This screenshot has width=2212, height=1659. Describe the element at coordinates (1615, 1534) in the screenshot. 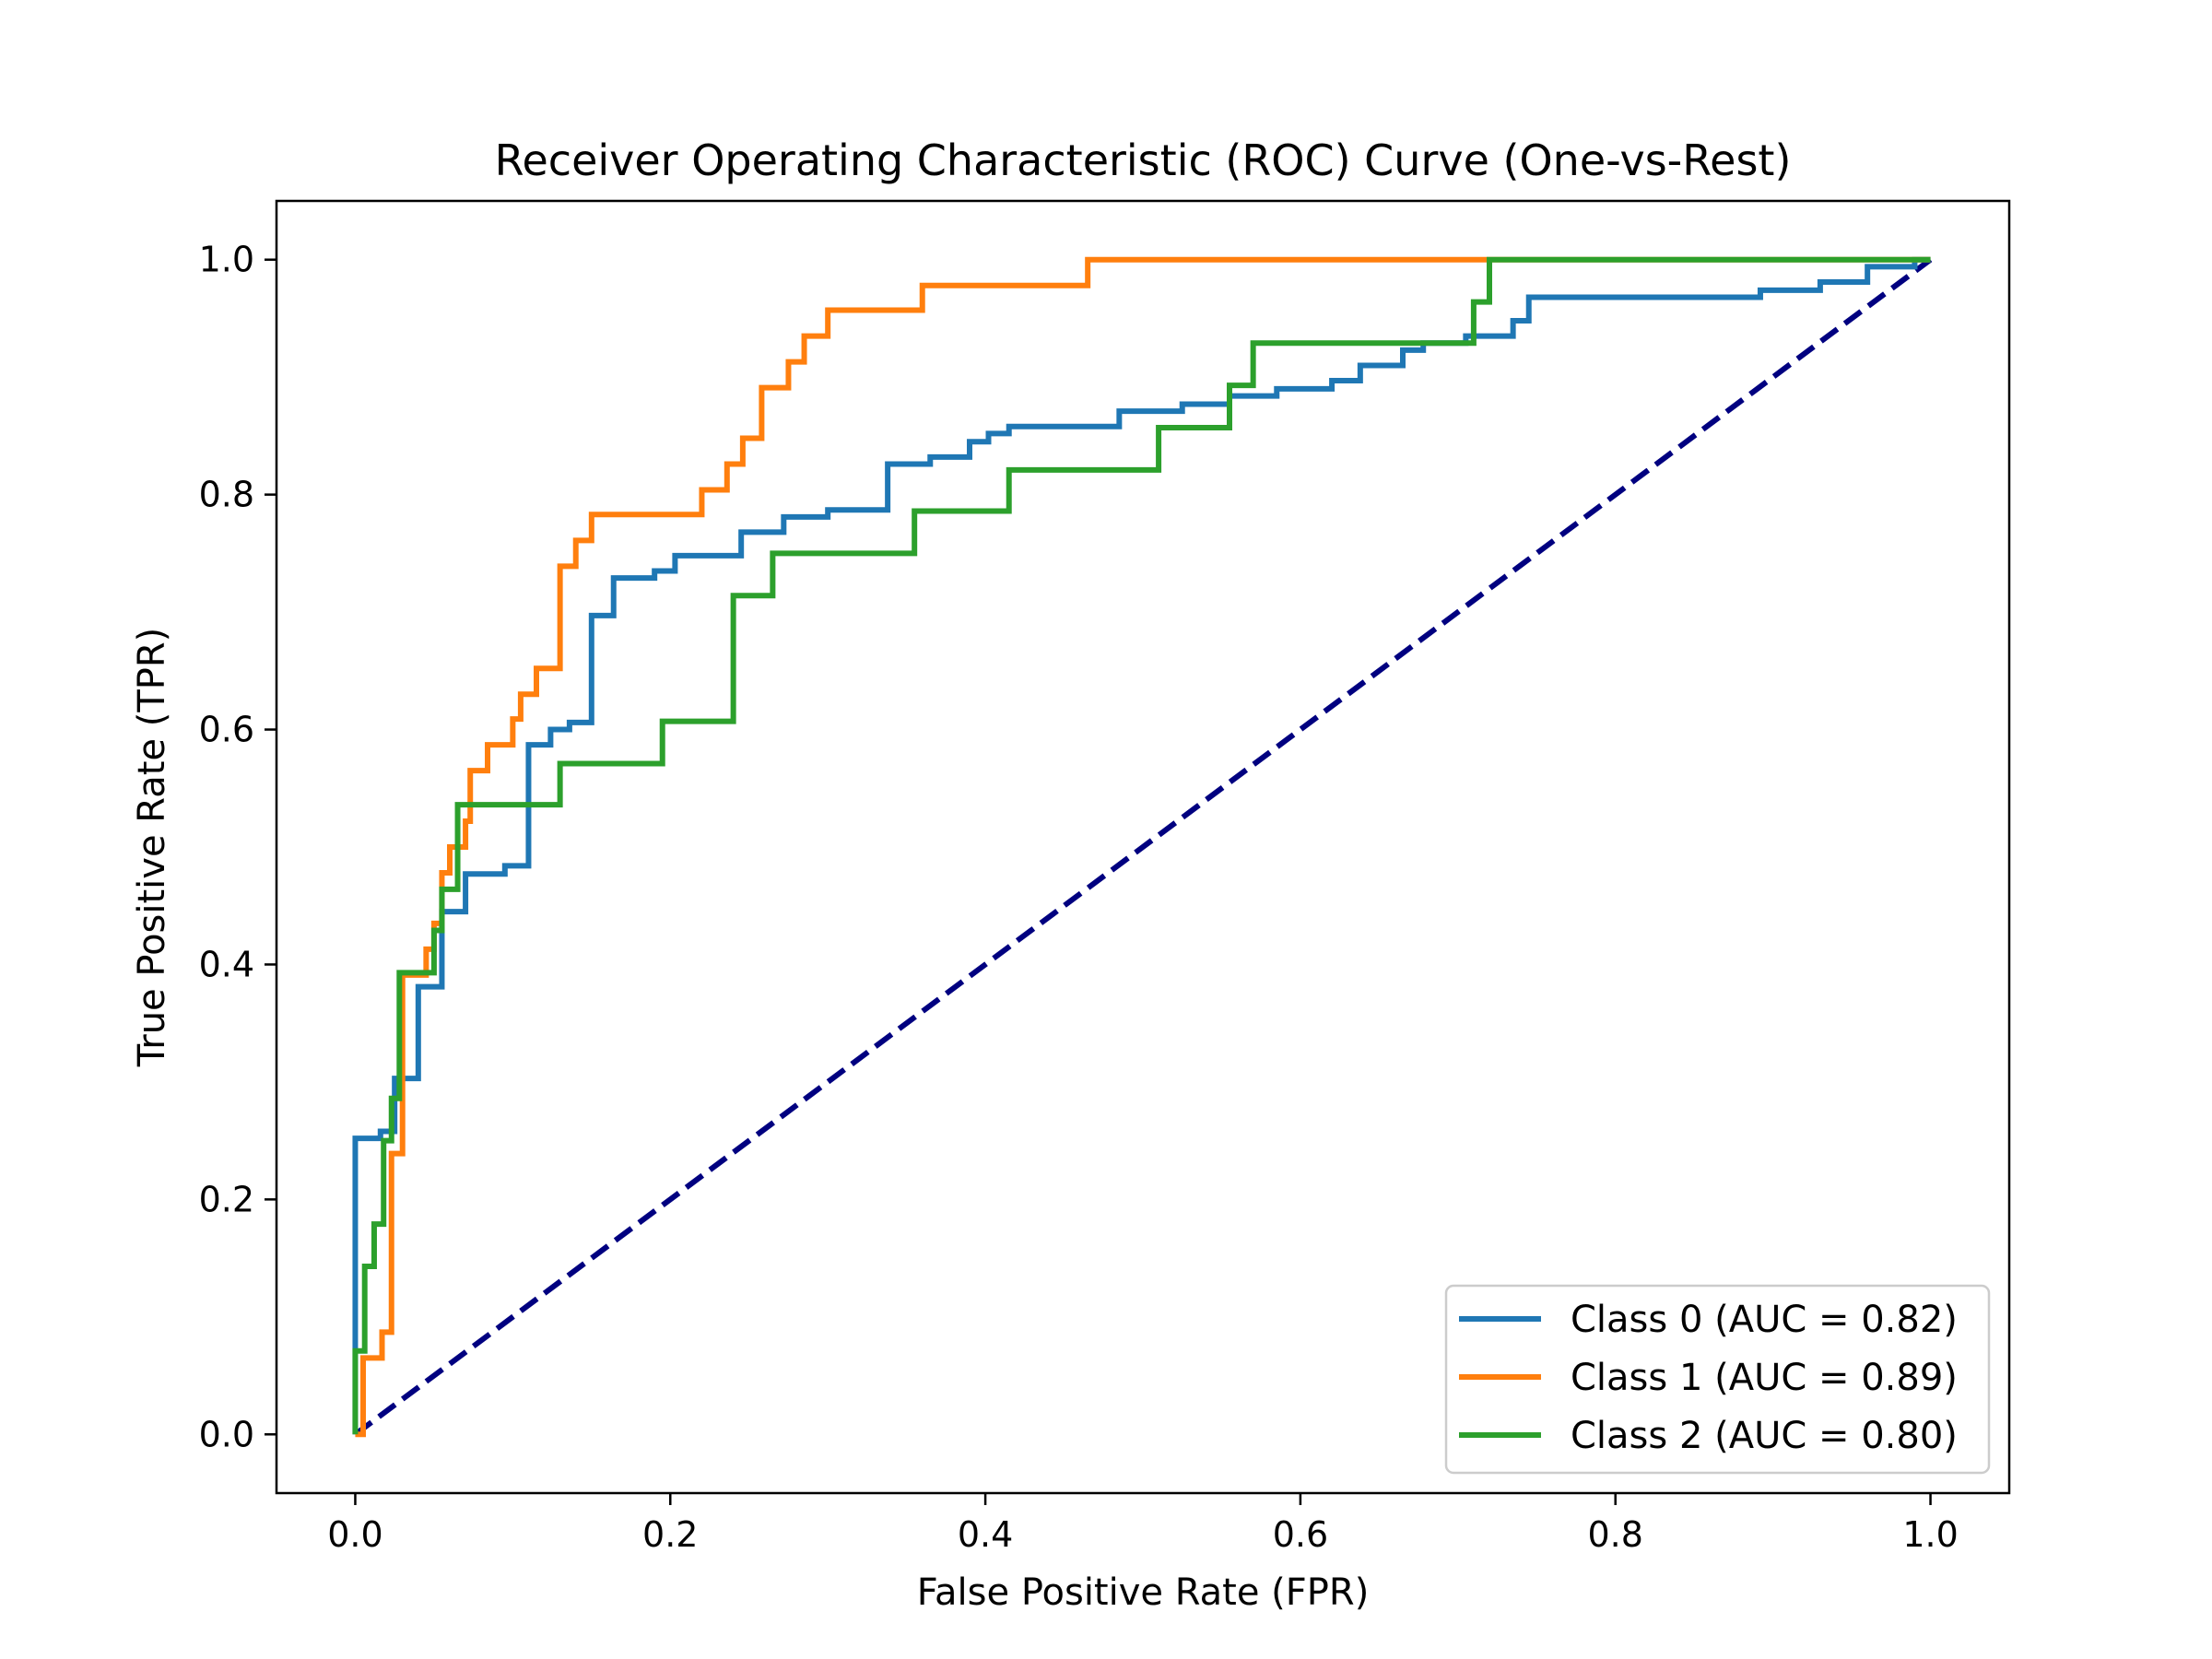

I see `x-tick-label: 0.8` at that location.